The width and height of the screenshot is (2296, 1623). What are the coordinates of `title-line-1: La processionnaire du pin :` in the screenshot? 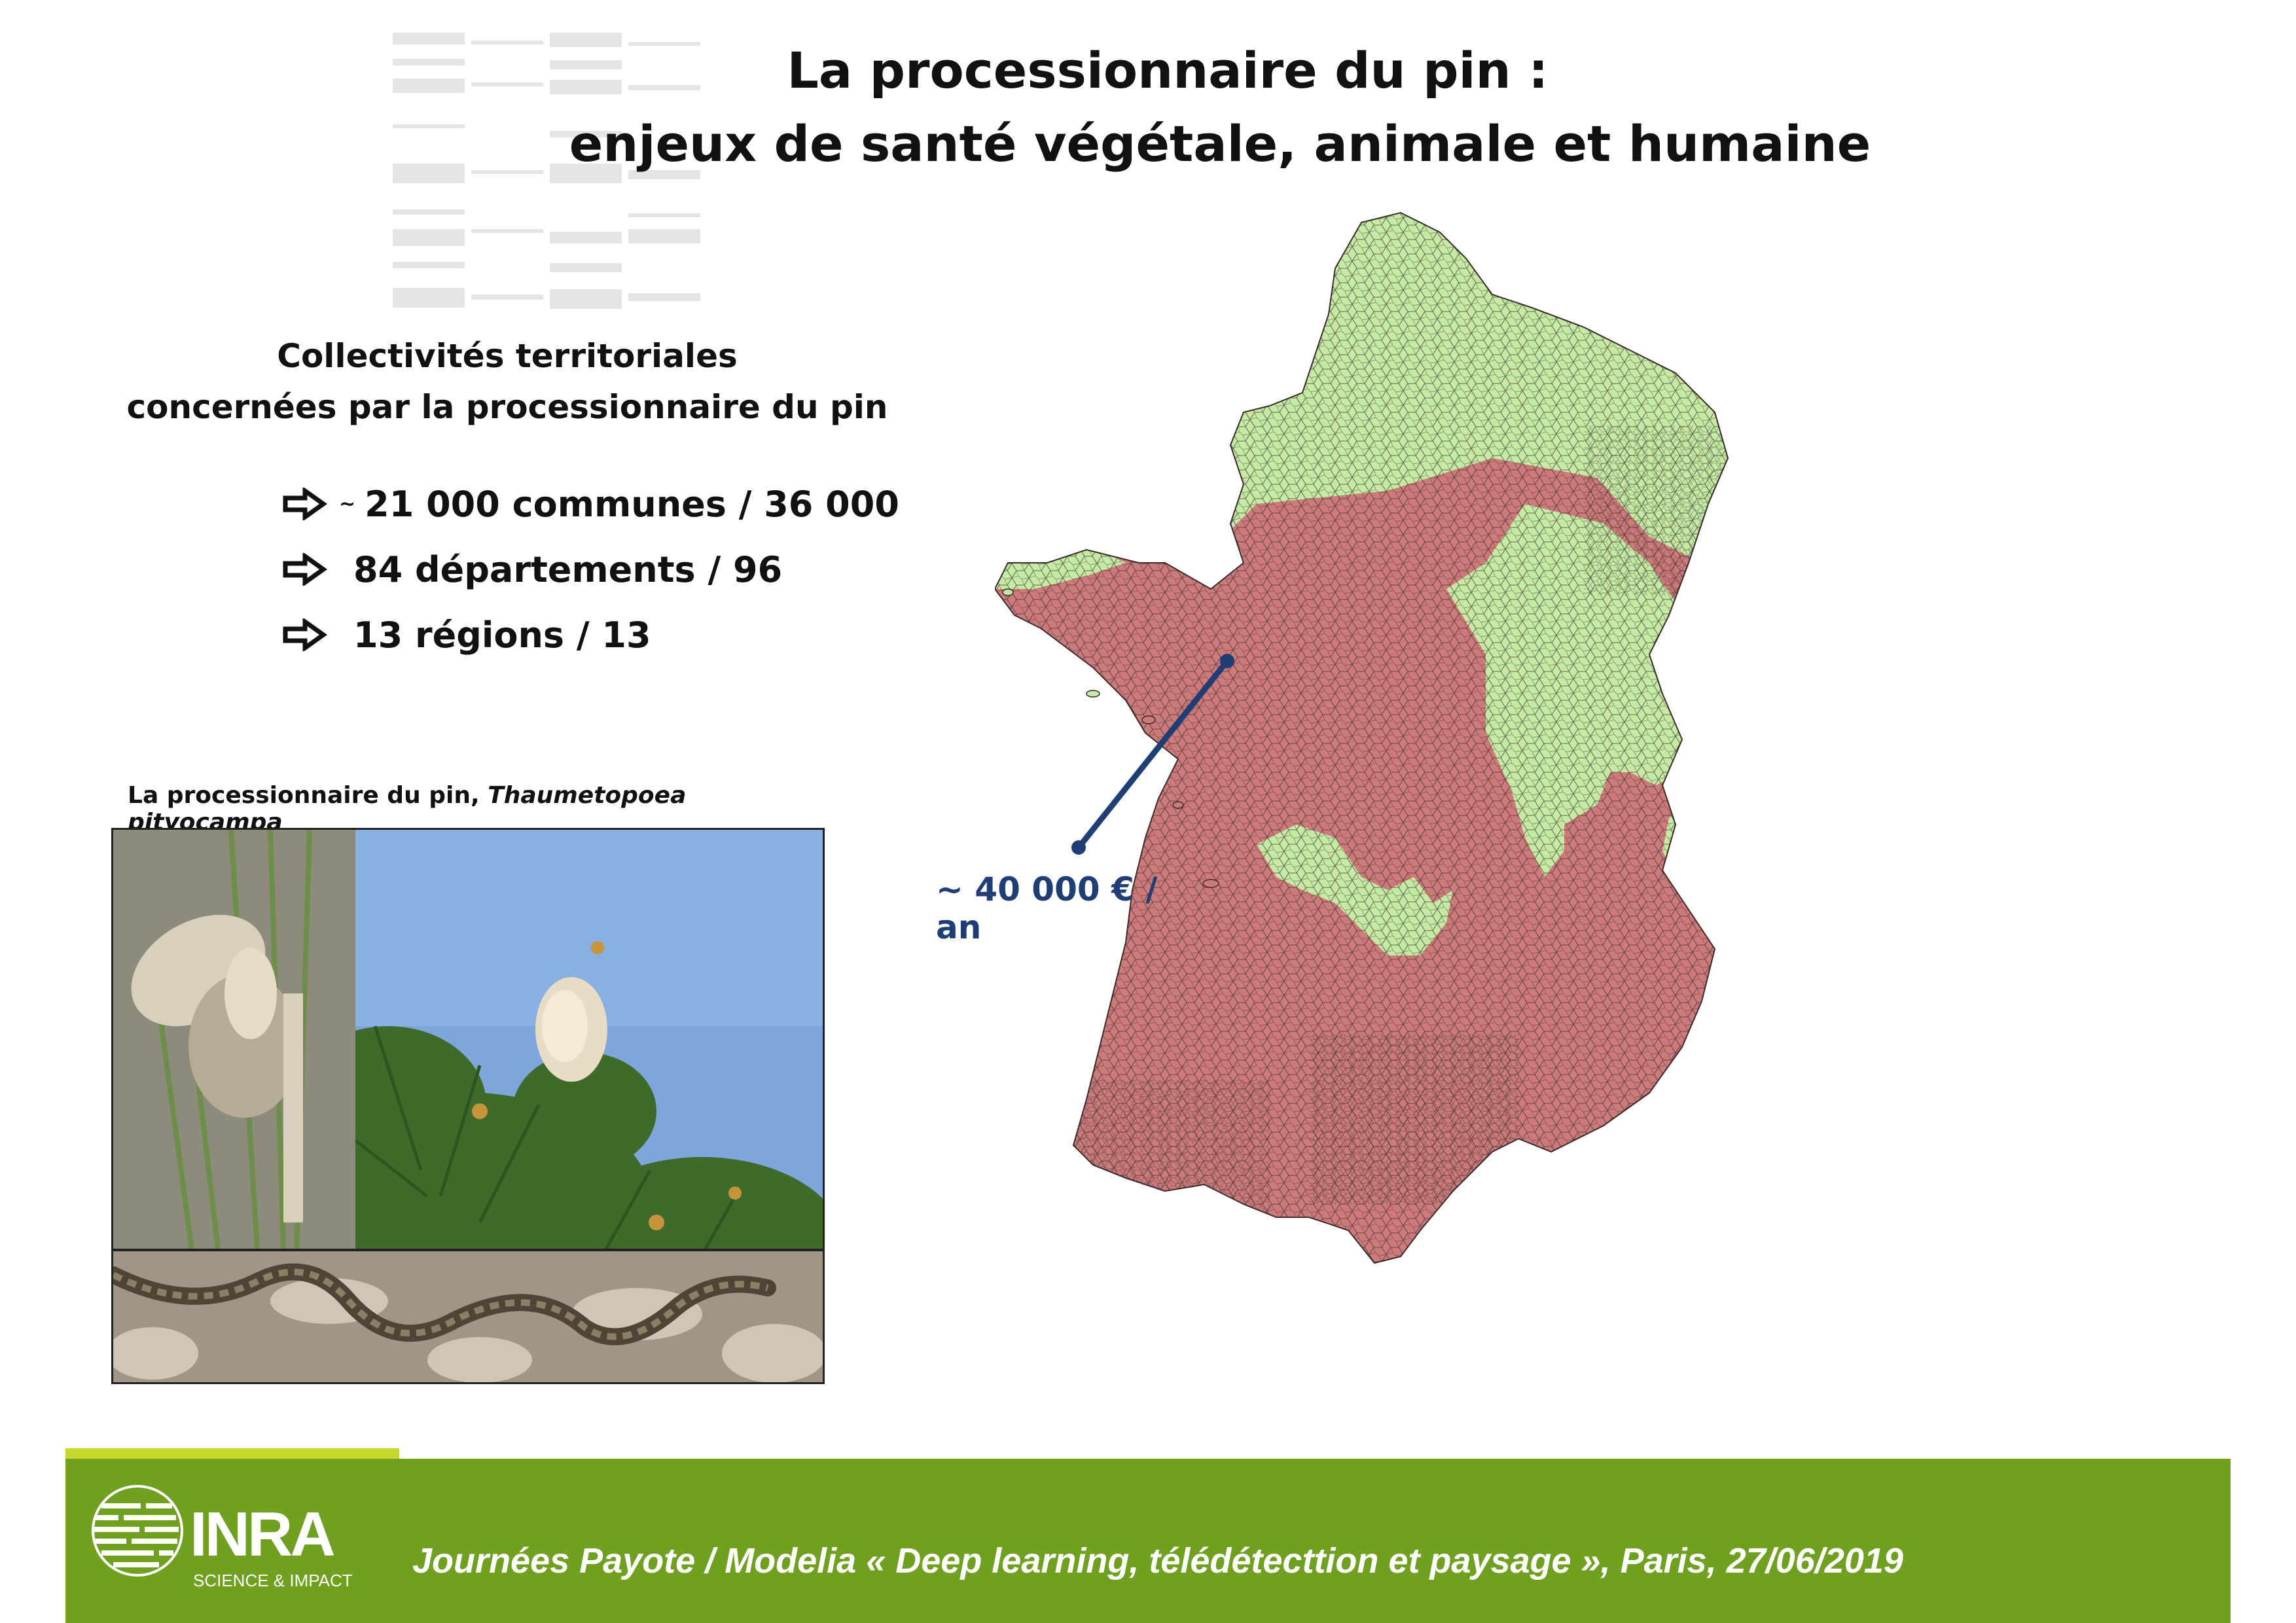 It's located at (1168, 70).